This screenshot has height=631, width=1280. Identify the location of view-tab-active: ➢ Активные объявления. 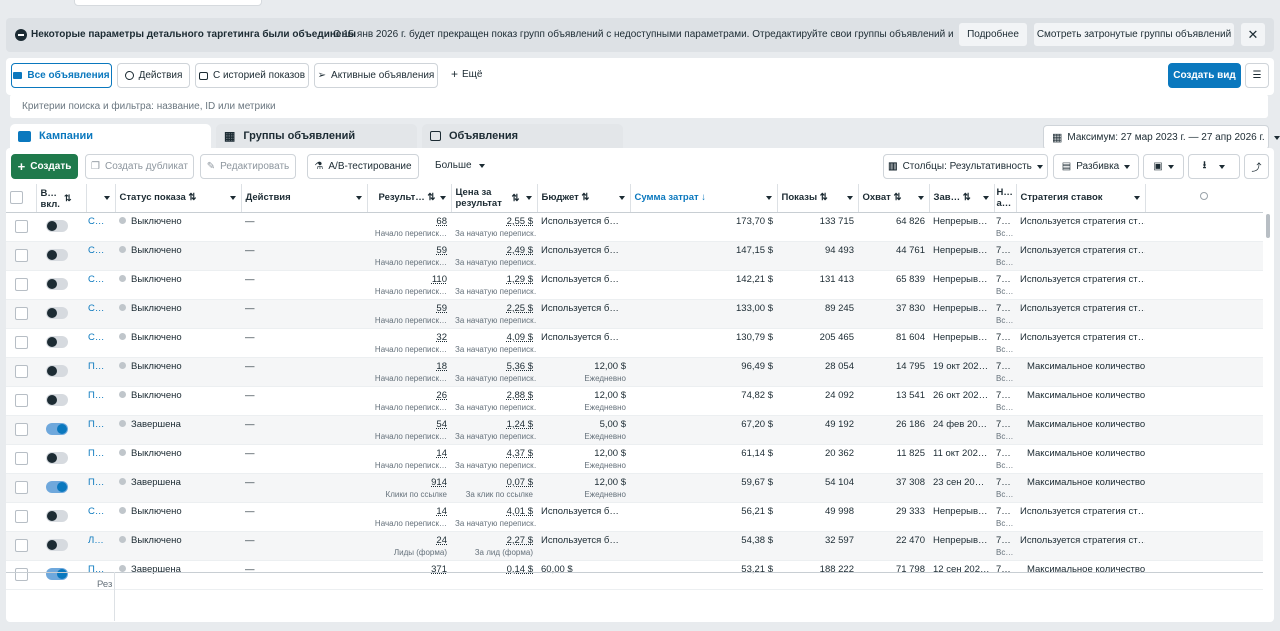
(376, 75).